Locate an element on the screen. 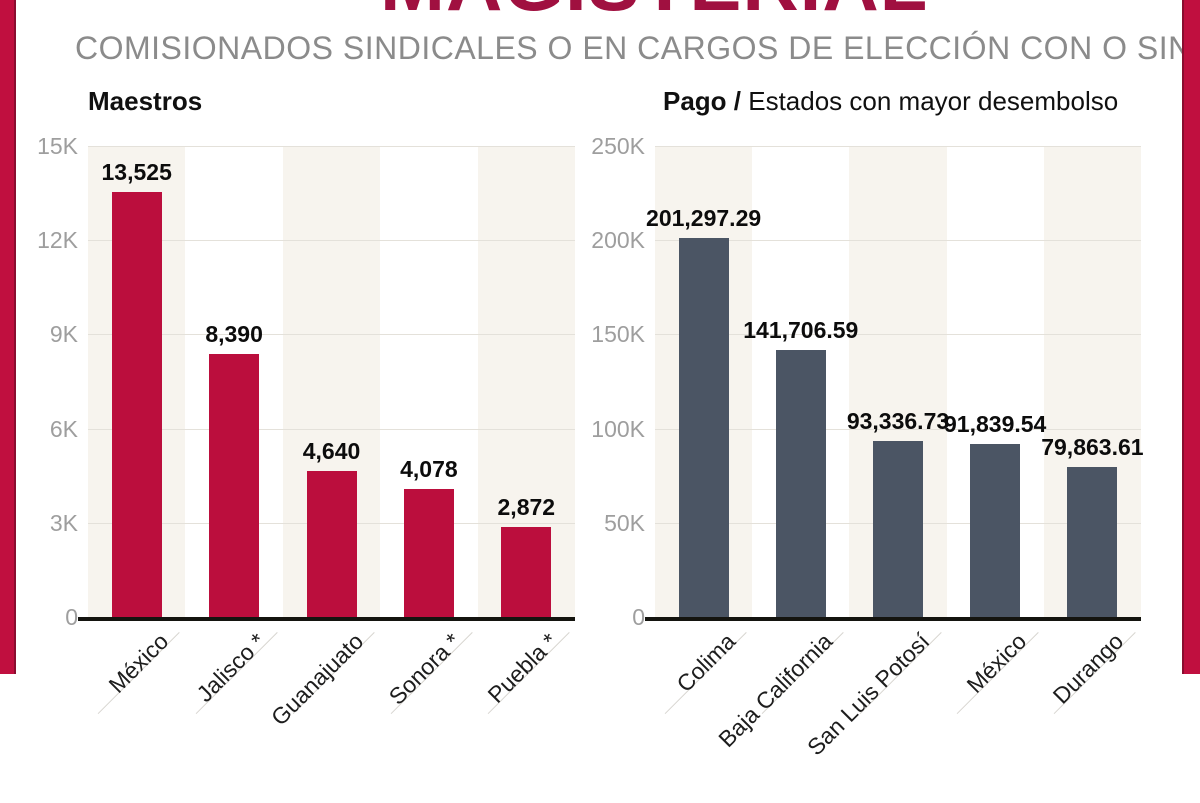 The image size is (1200, 803). bar-value-label: 4,078 is located at coordinates (429, 468).